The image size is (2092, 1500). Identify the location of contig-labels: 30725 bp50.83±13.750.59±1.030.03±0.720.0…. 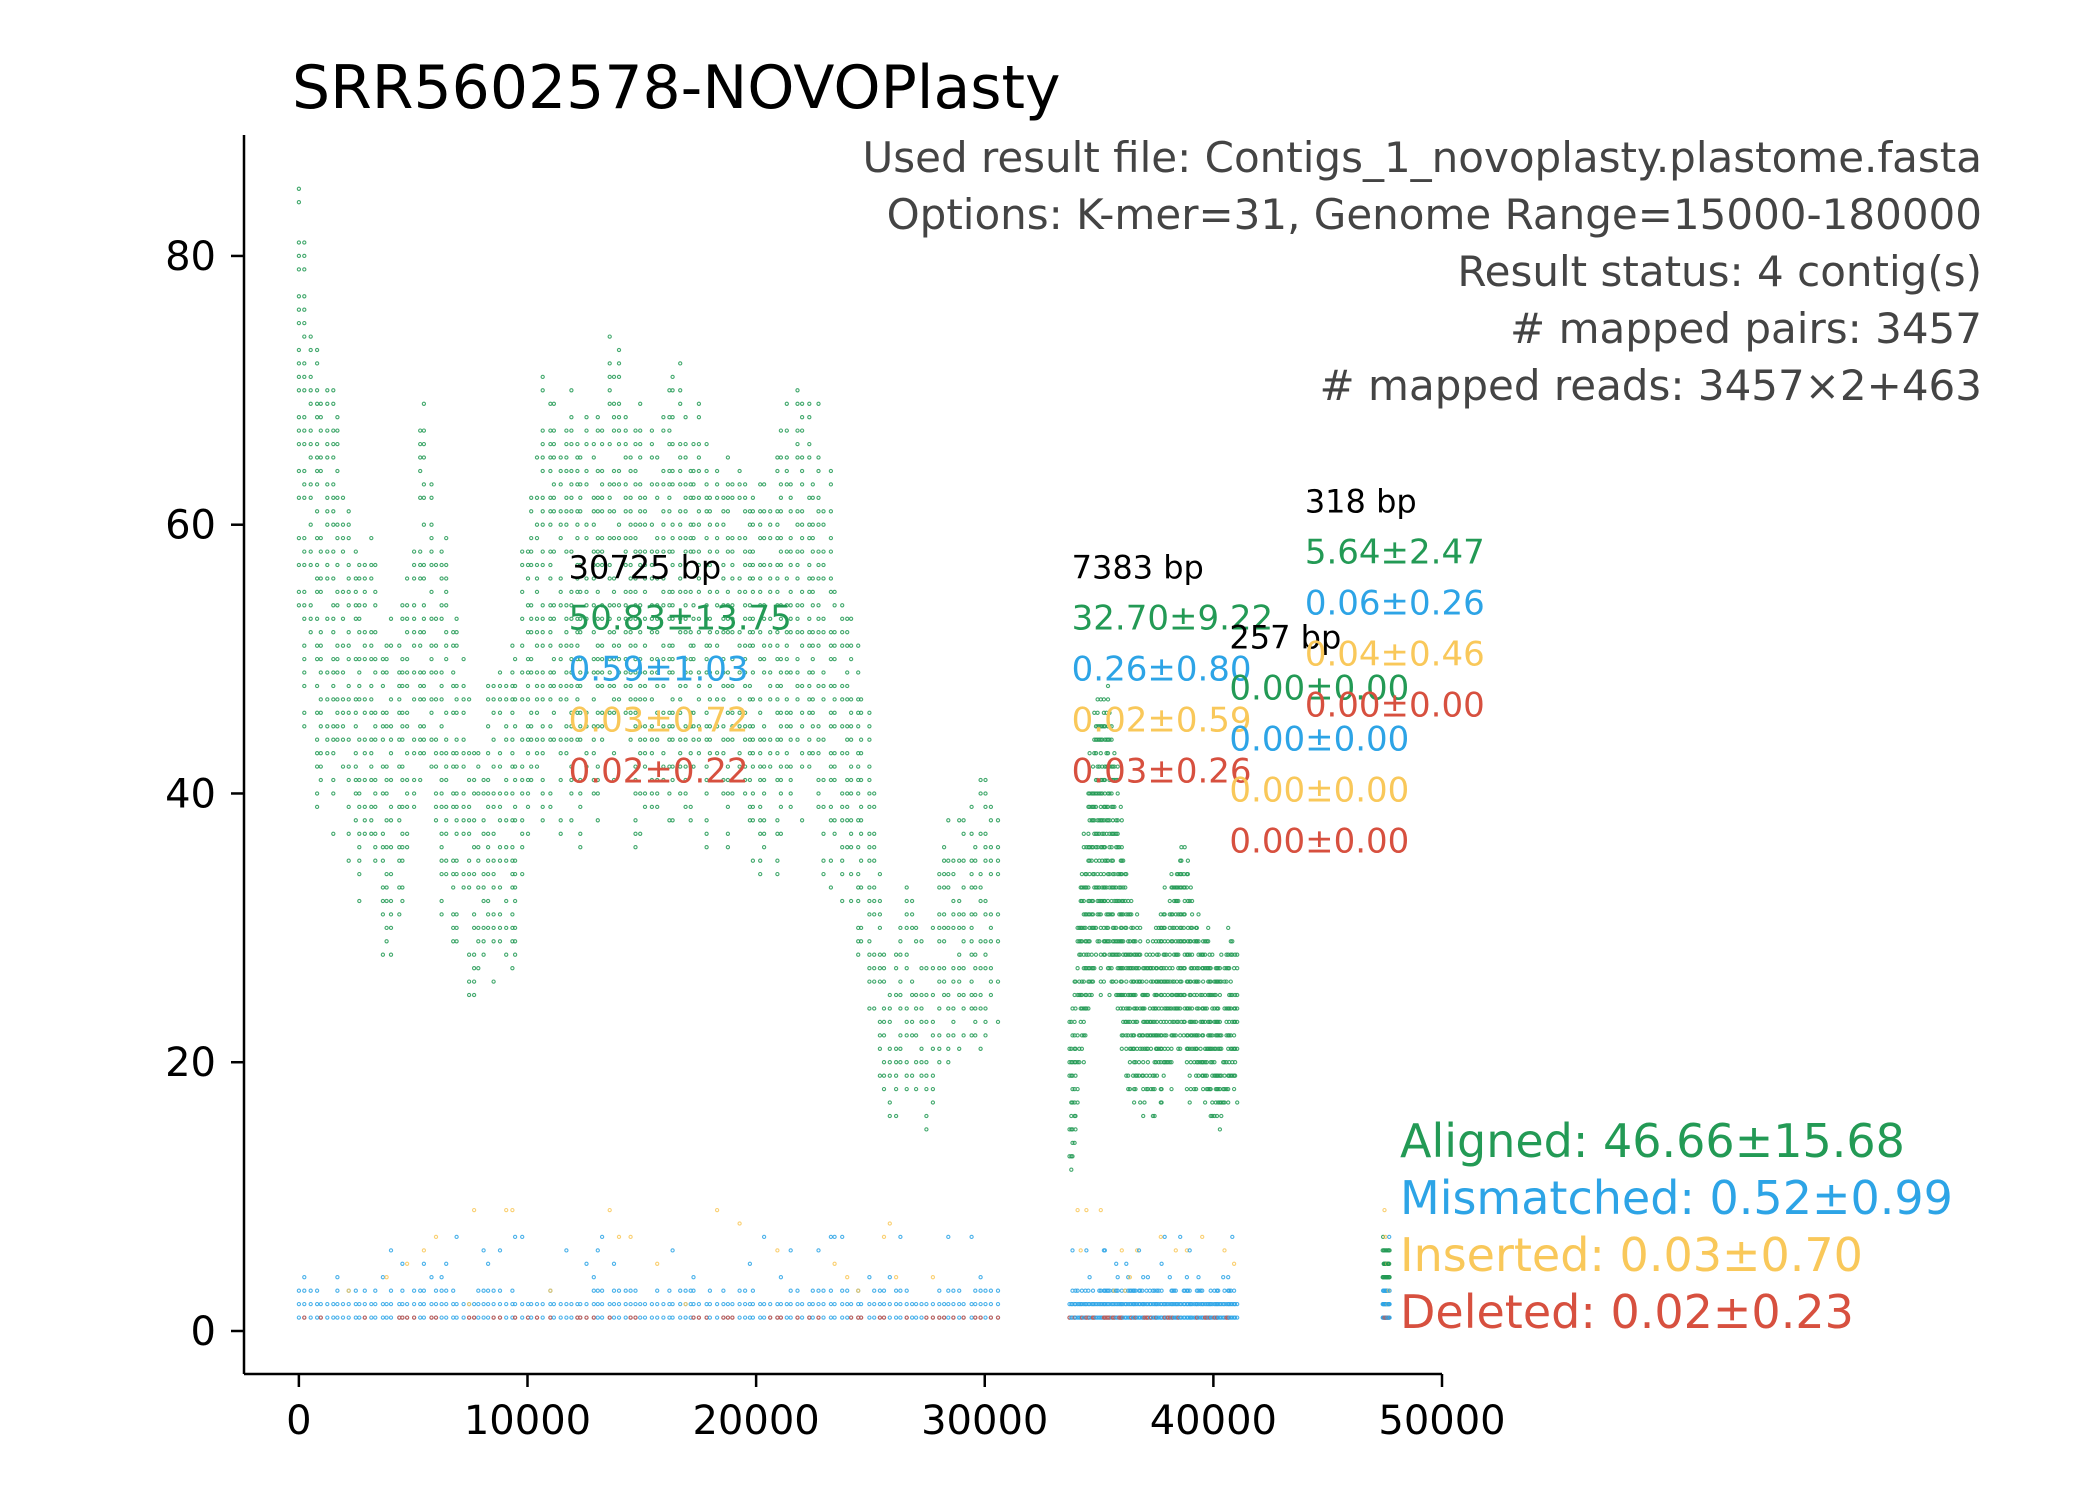
(1027, 672).